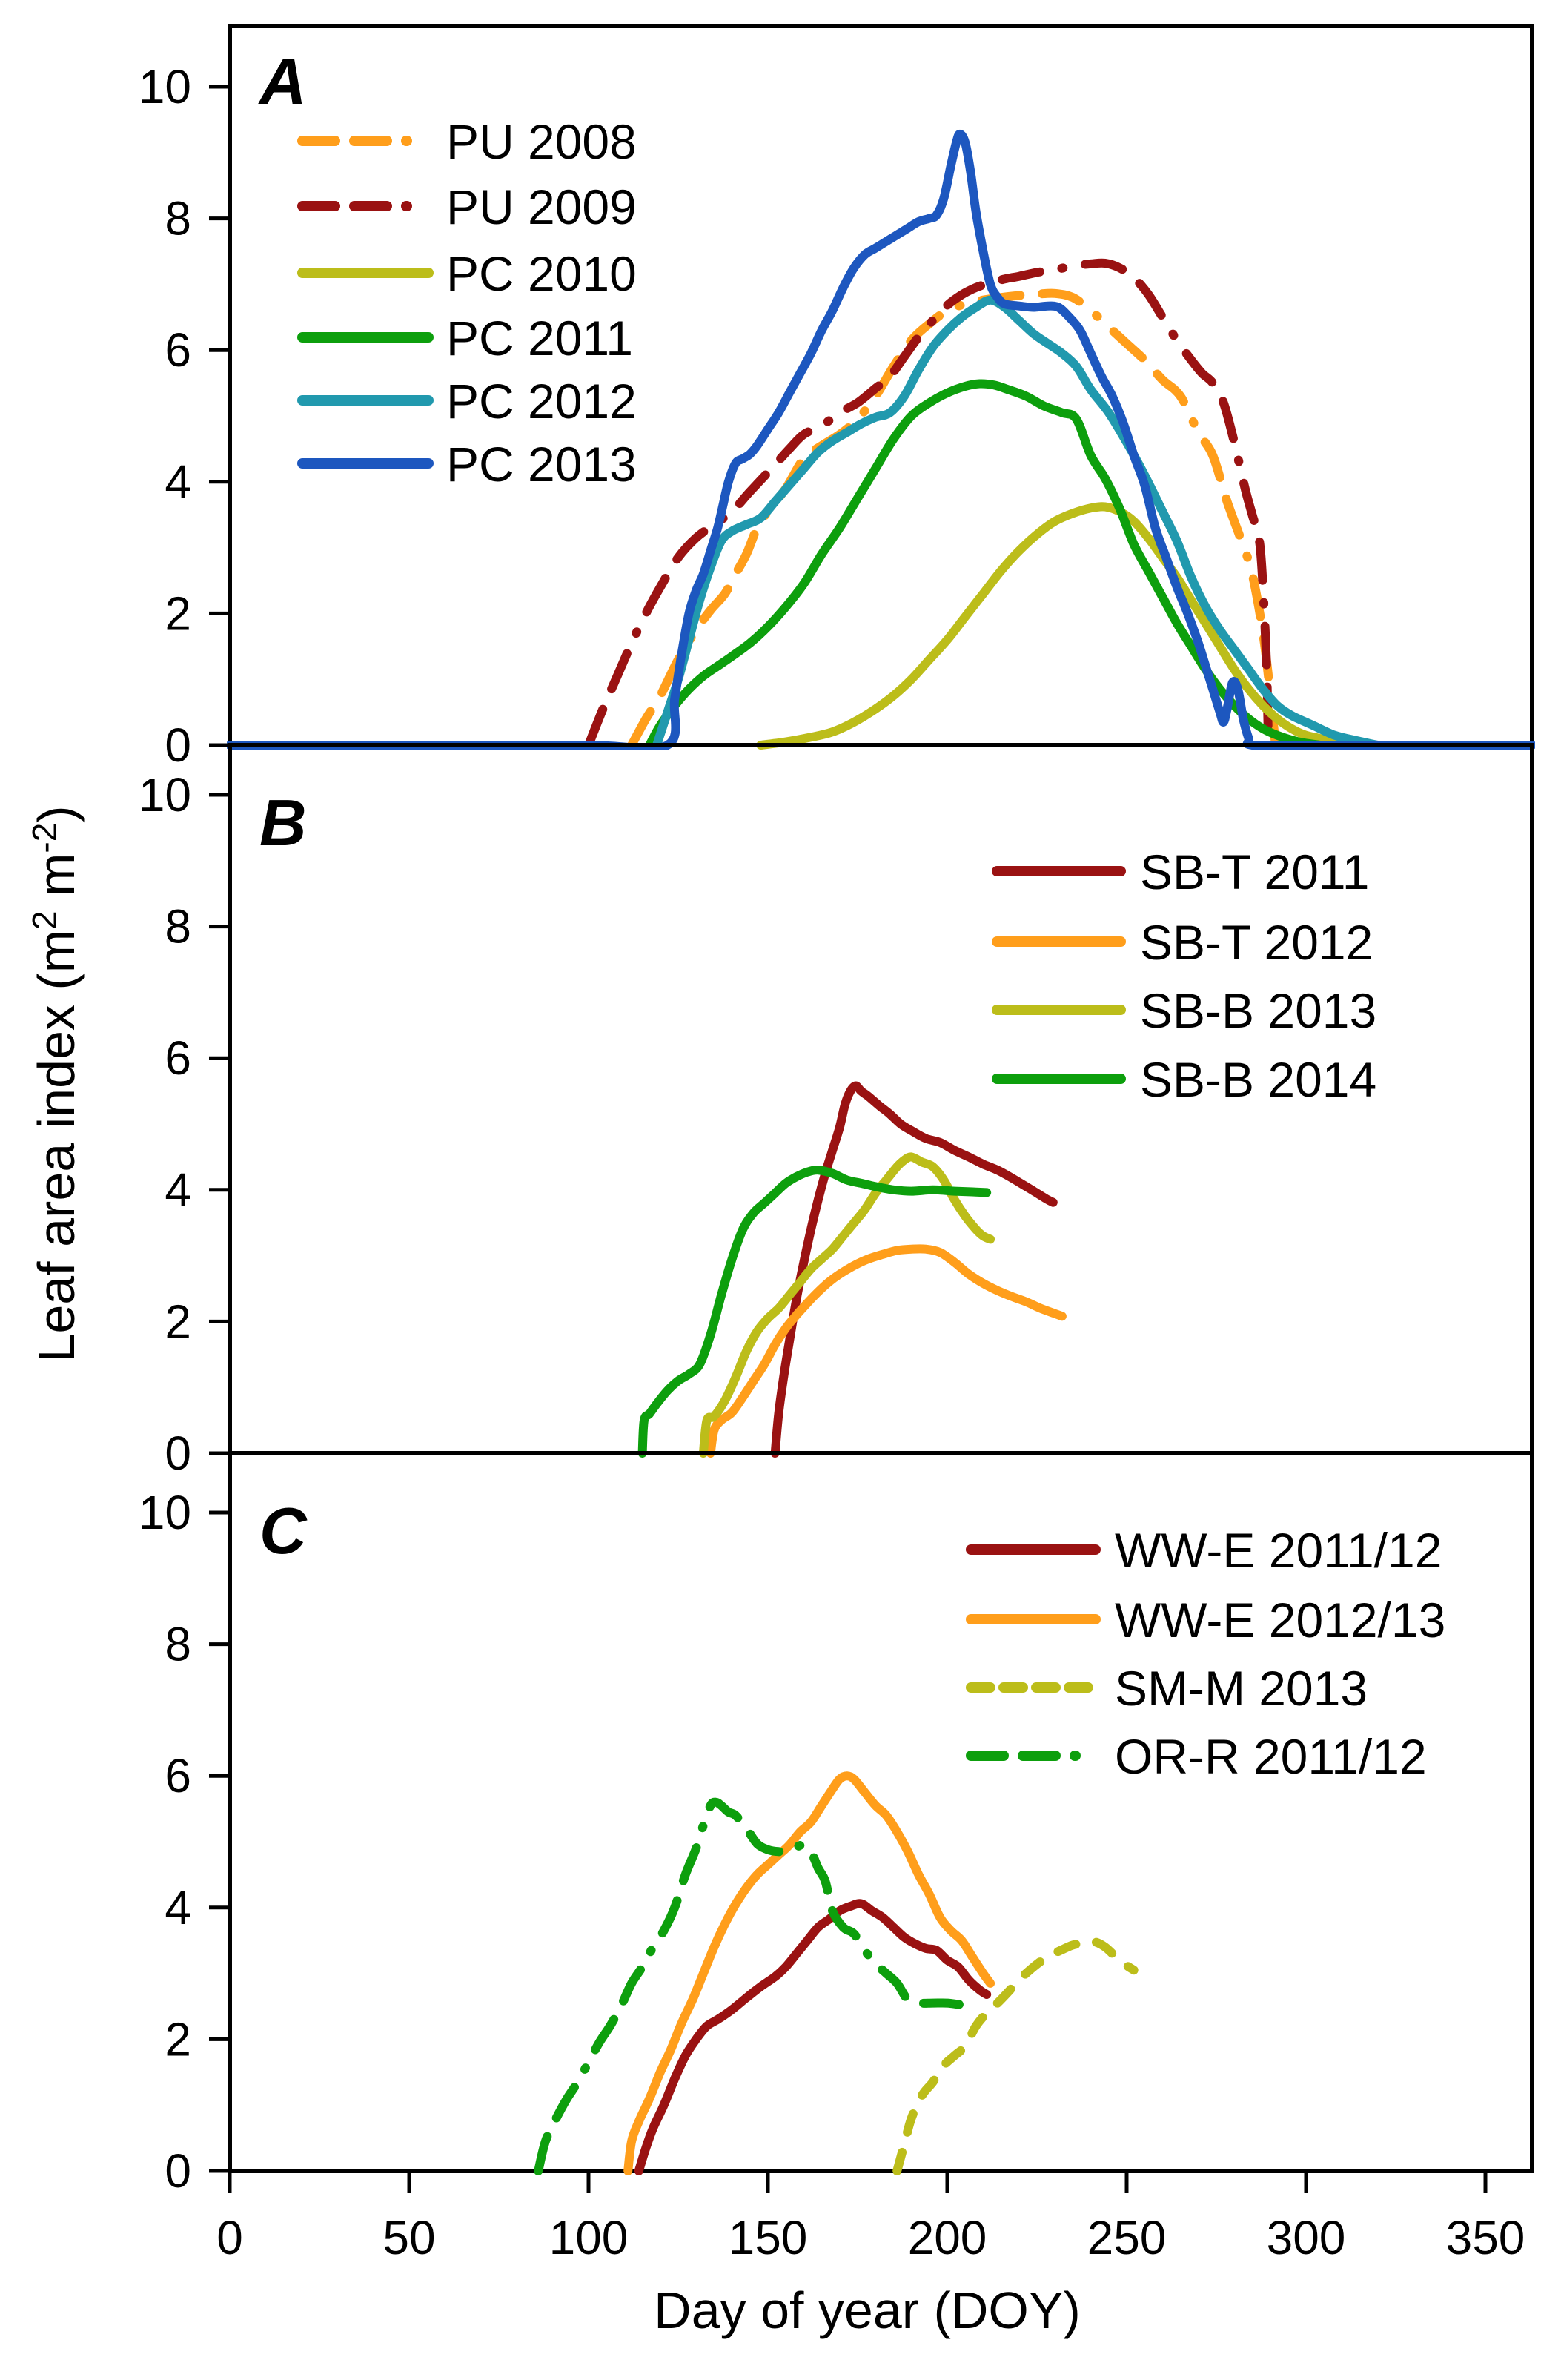 This screenshot has width=1561, height=2380. What do you see at coordinates (1184, 976) in the screenshot?
I see `panel-B-legend: SB-T 2011 SB-T 2012 SB-B 2013 SB-B 2014` at bounding box center [1184, 976].